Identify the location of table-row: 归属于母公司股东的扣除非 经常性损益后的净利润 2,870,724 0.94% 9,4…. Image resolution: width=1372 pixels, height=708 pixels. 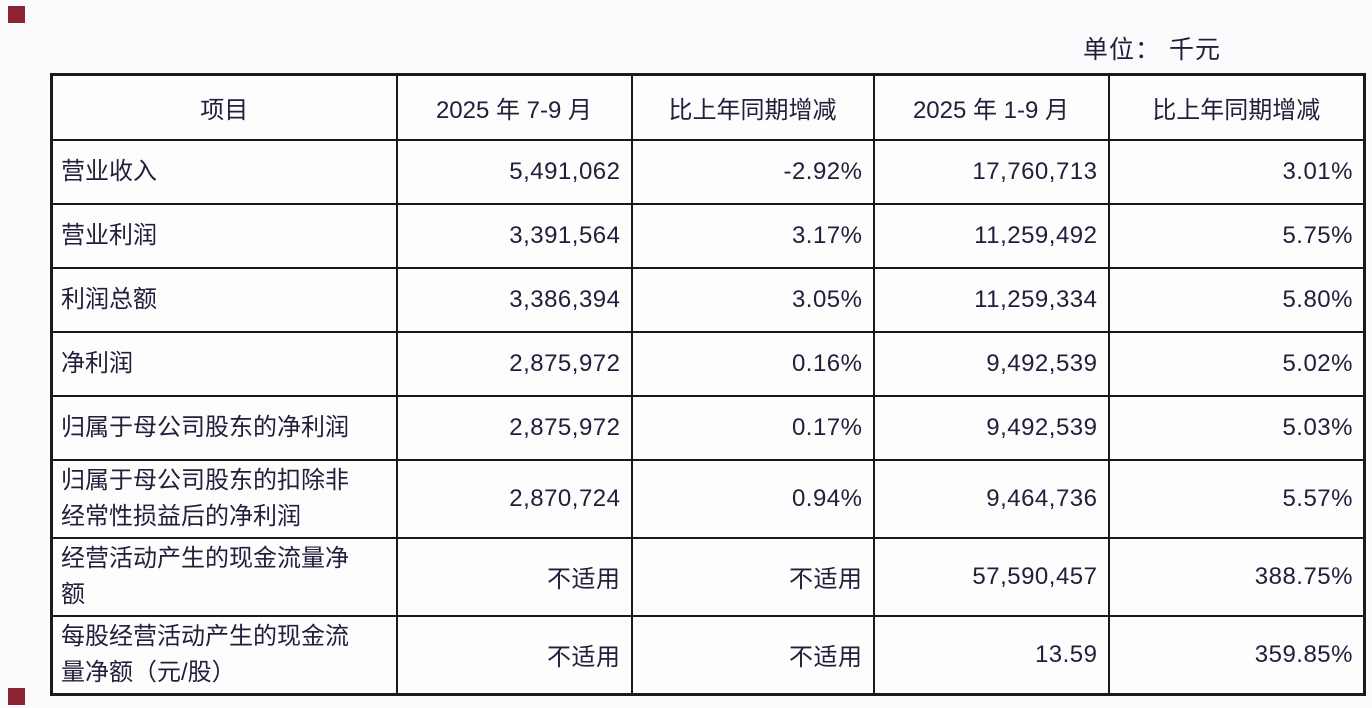
(708, 498).